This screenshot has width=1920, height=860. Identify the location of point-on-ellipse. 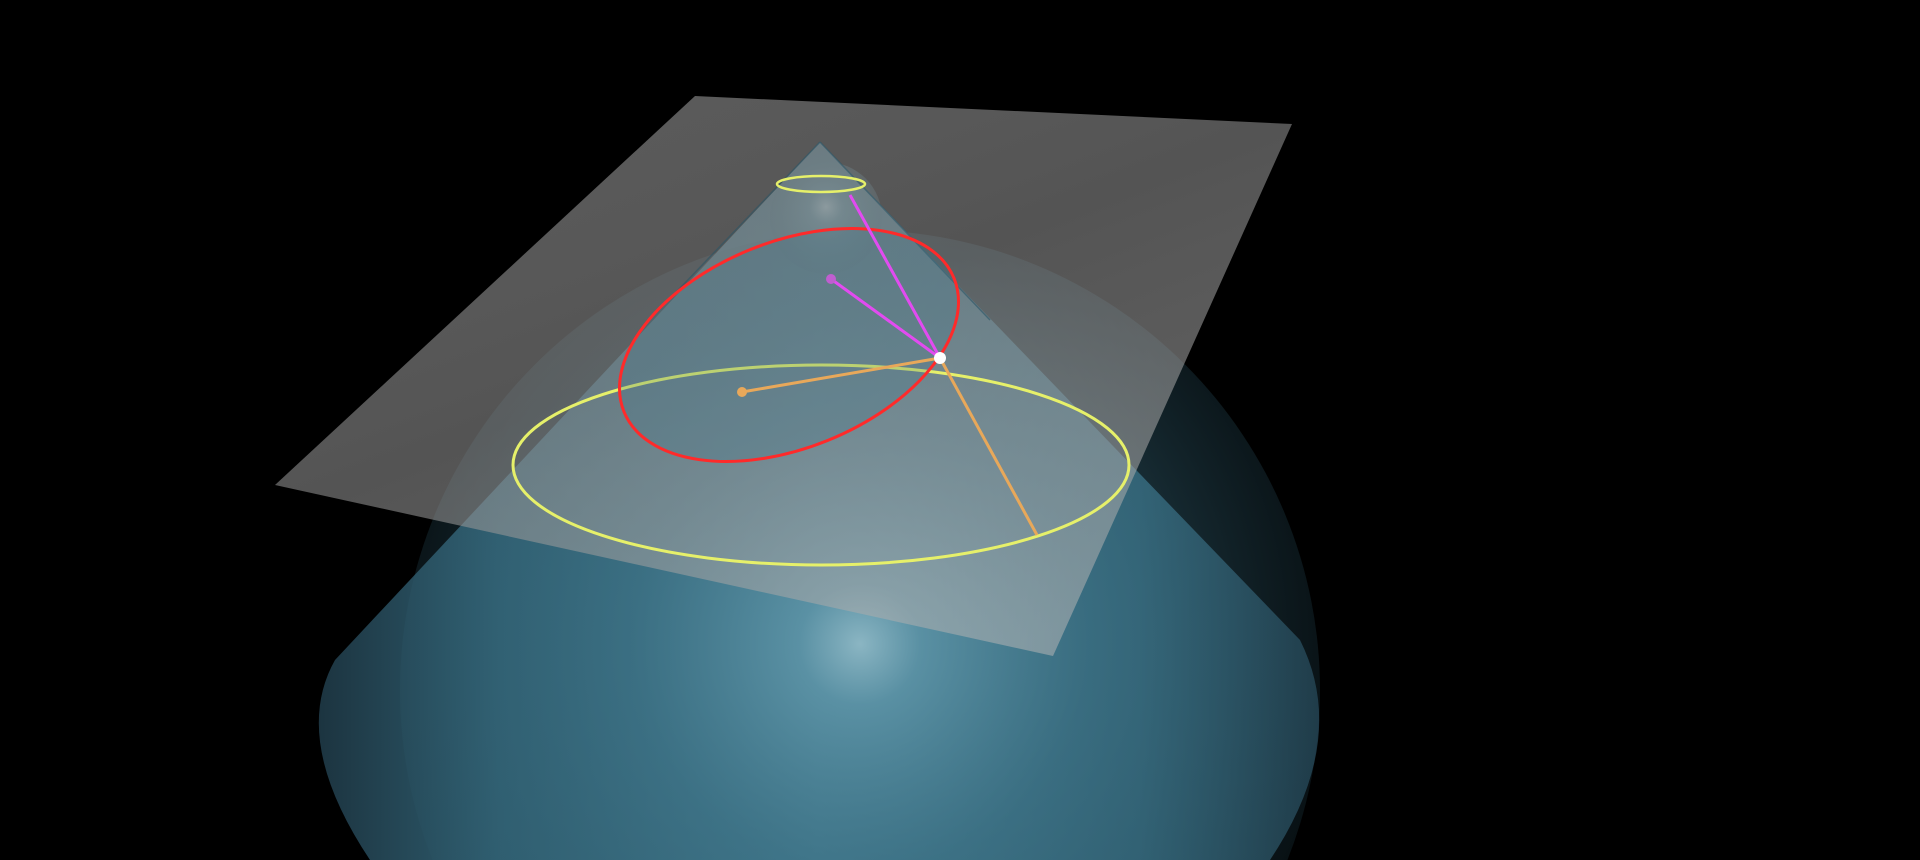
(940, 358).